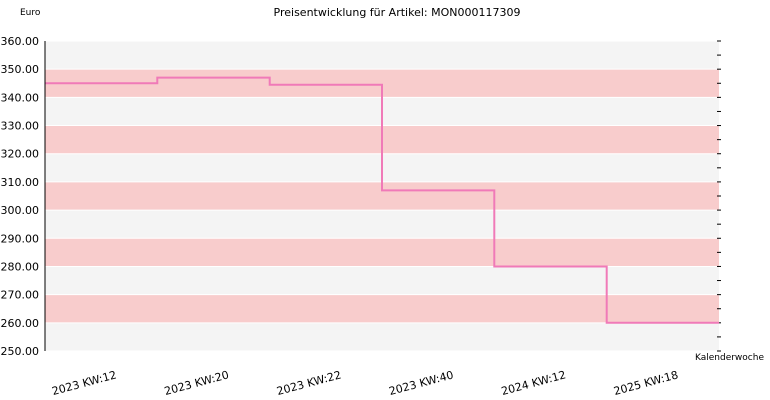 This screenshot has width=770, height=400. Describe the element at coordinates (20, 210) in the screenshot. I see `y-tick-label: 300.00` at that location.